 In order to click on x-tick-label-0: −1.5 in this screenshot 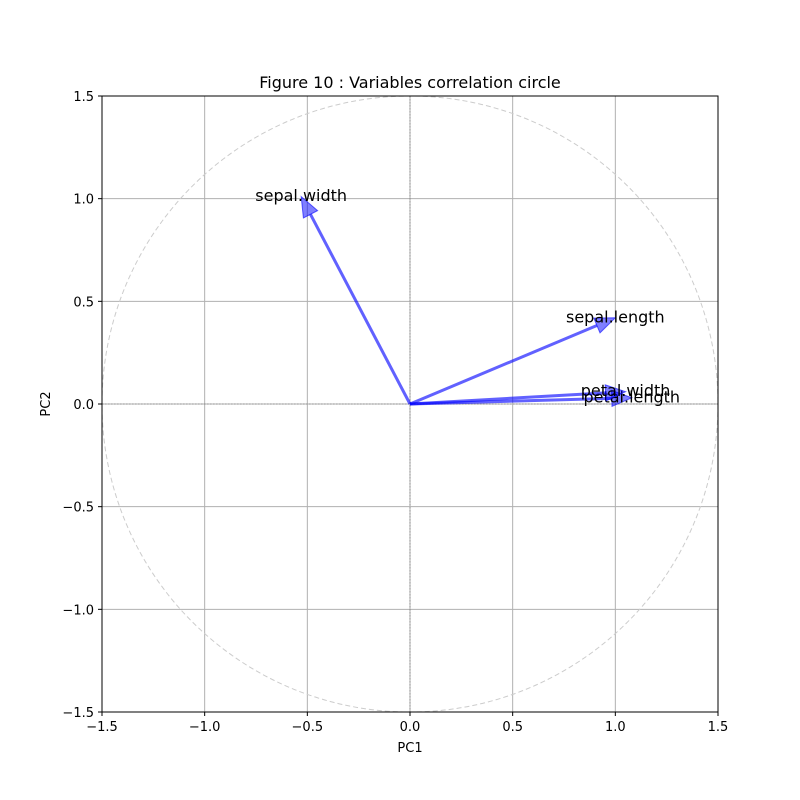, I will do `click(102, 727)`.